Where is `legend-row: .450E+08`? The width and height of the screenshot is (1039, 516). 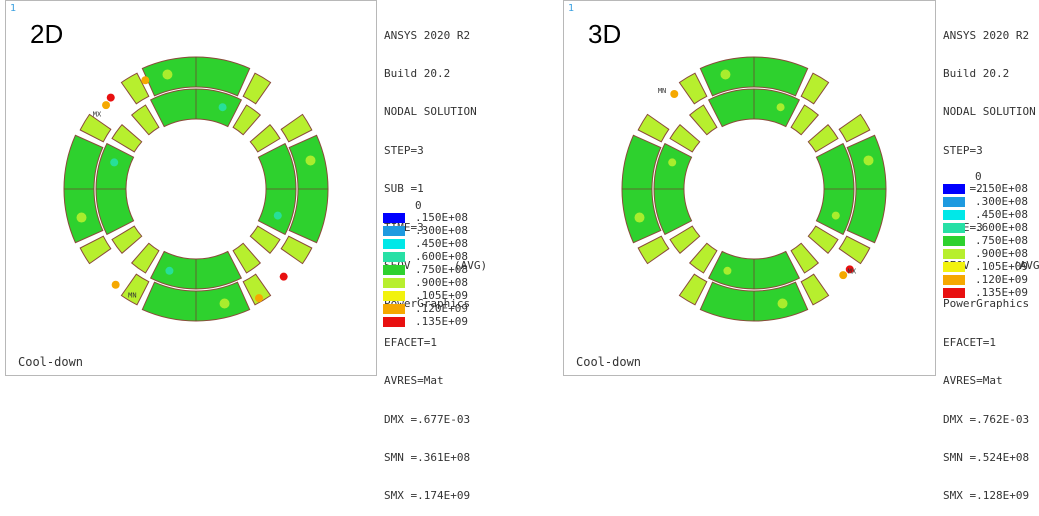
legend-row: .450E+08 is located at coordinates (991, 215).